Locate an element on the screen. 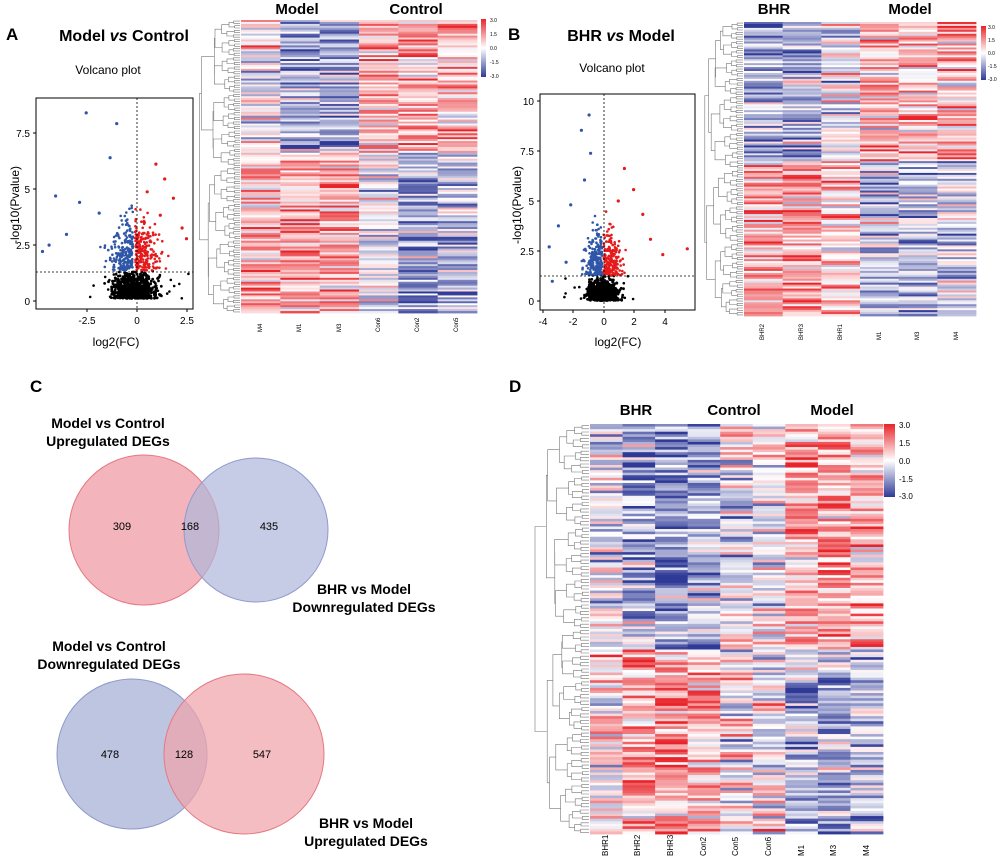 This screenshot has width=999, height=862. b-colorbar-gradient is located at coordinates (983, 53).